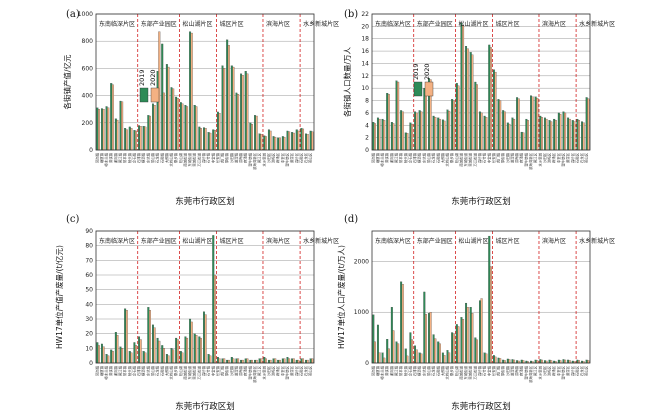  Describe the element at coordinates (73, 14) in the screenshot. I see `panel-letter: (a)` at that location.